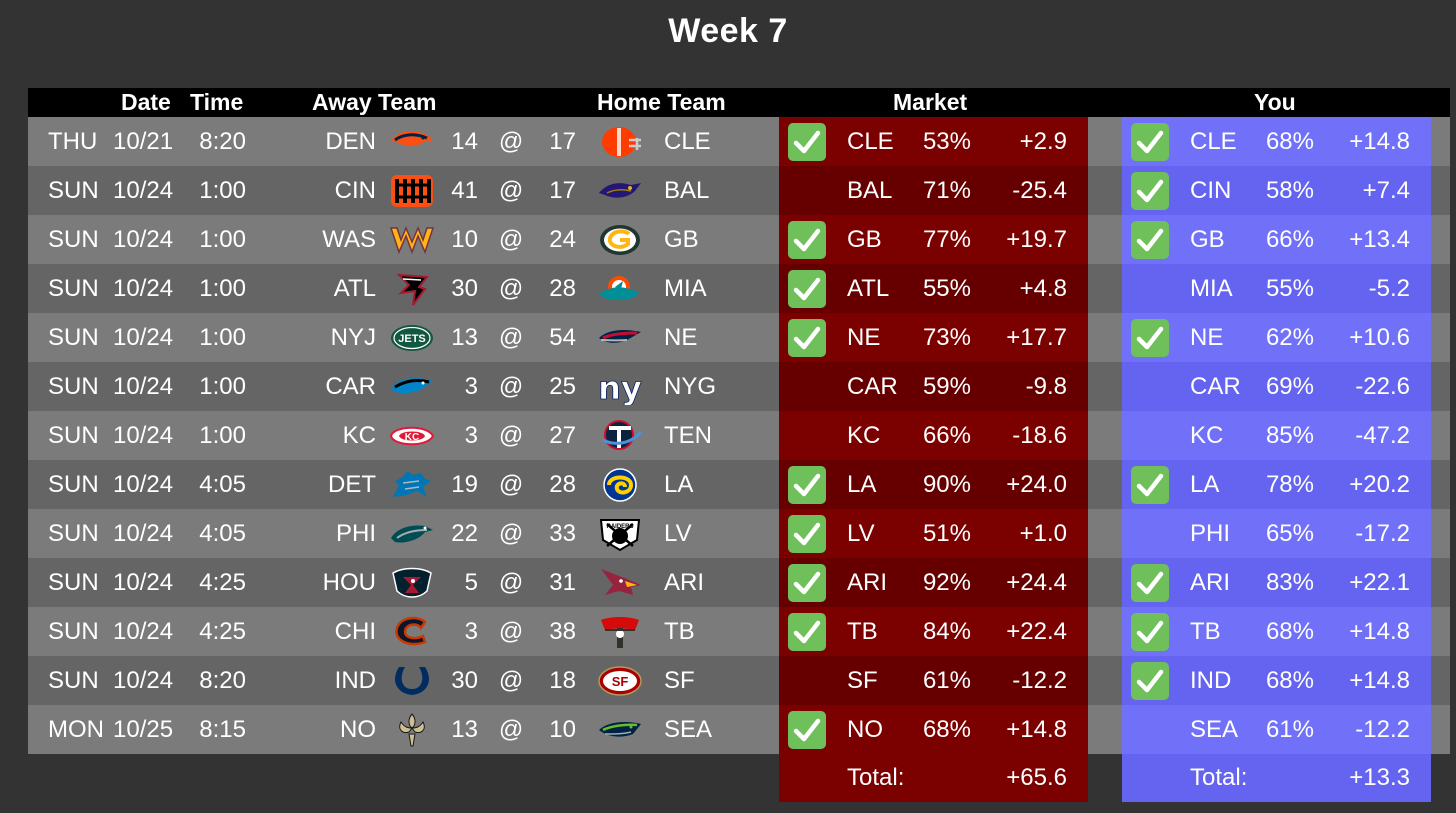 The height and width of the screenshot is (813, 1456). What do you see at coordinates (1289, 435) in the screenshot?
I see `you-pct: 85%` at bounding box center [1289, 435].